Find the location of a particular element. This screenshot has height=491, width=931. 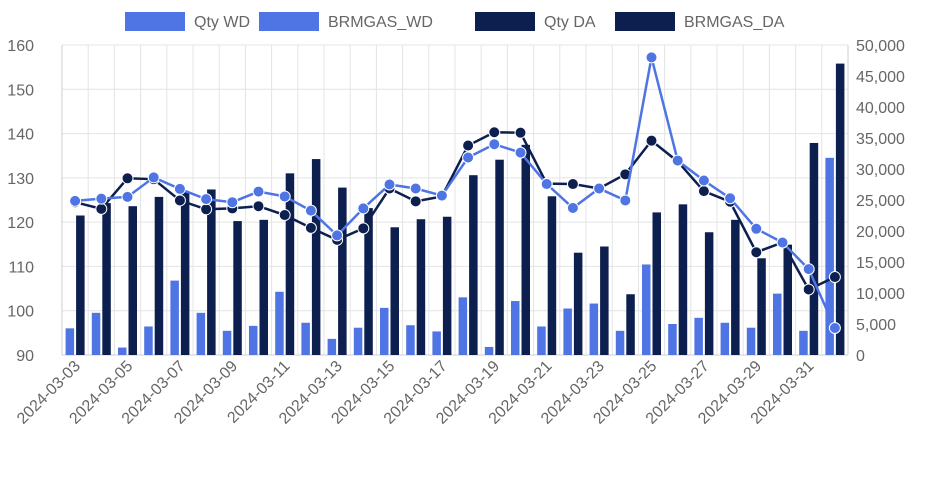

legend: Qty WD BRMGAS_WD Qty DA BRMGAS_DA is located at coordinates (455, 21).